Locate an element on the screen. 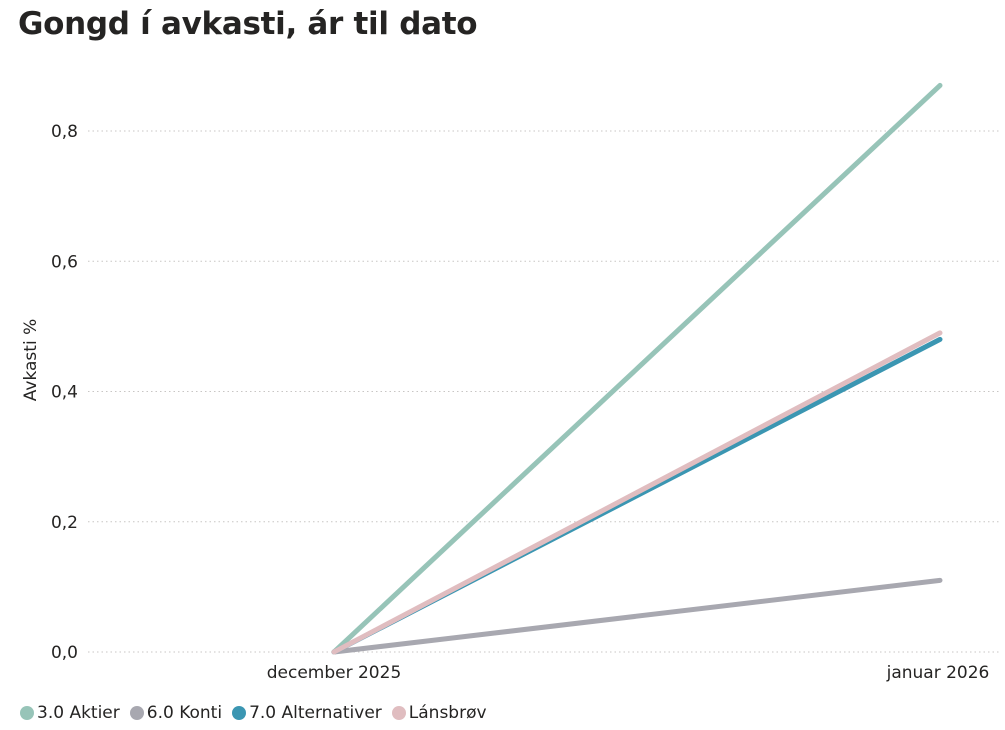  legend-item: 6.0 Konti is located at coordinates (176, 713).